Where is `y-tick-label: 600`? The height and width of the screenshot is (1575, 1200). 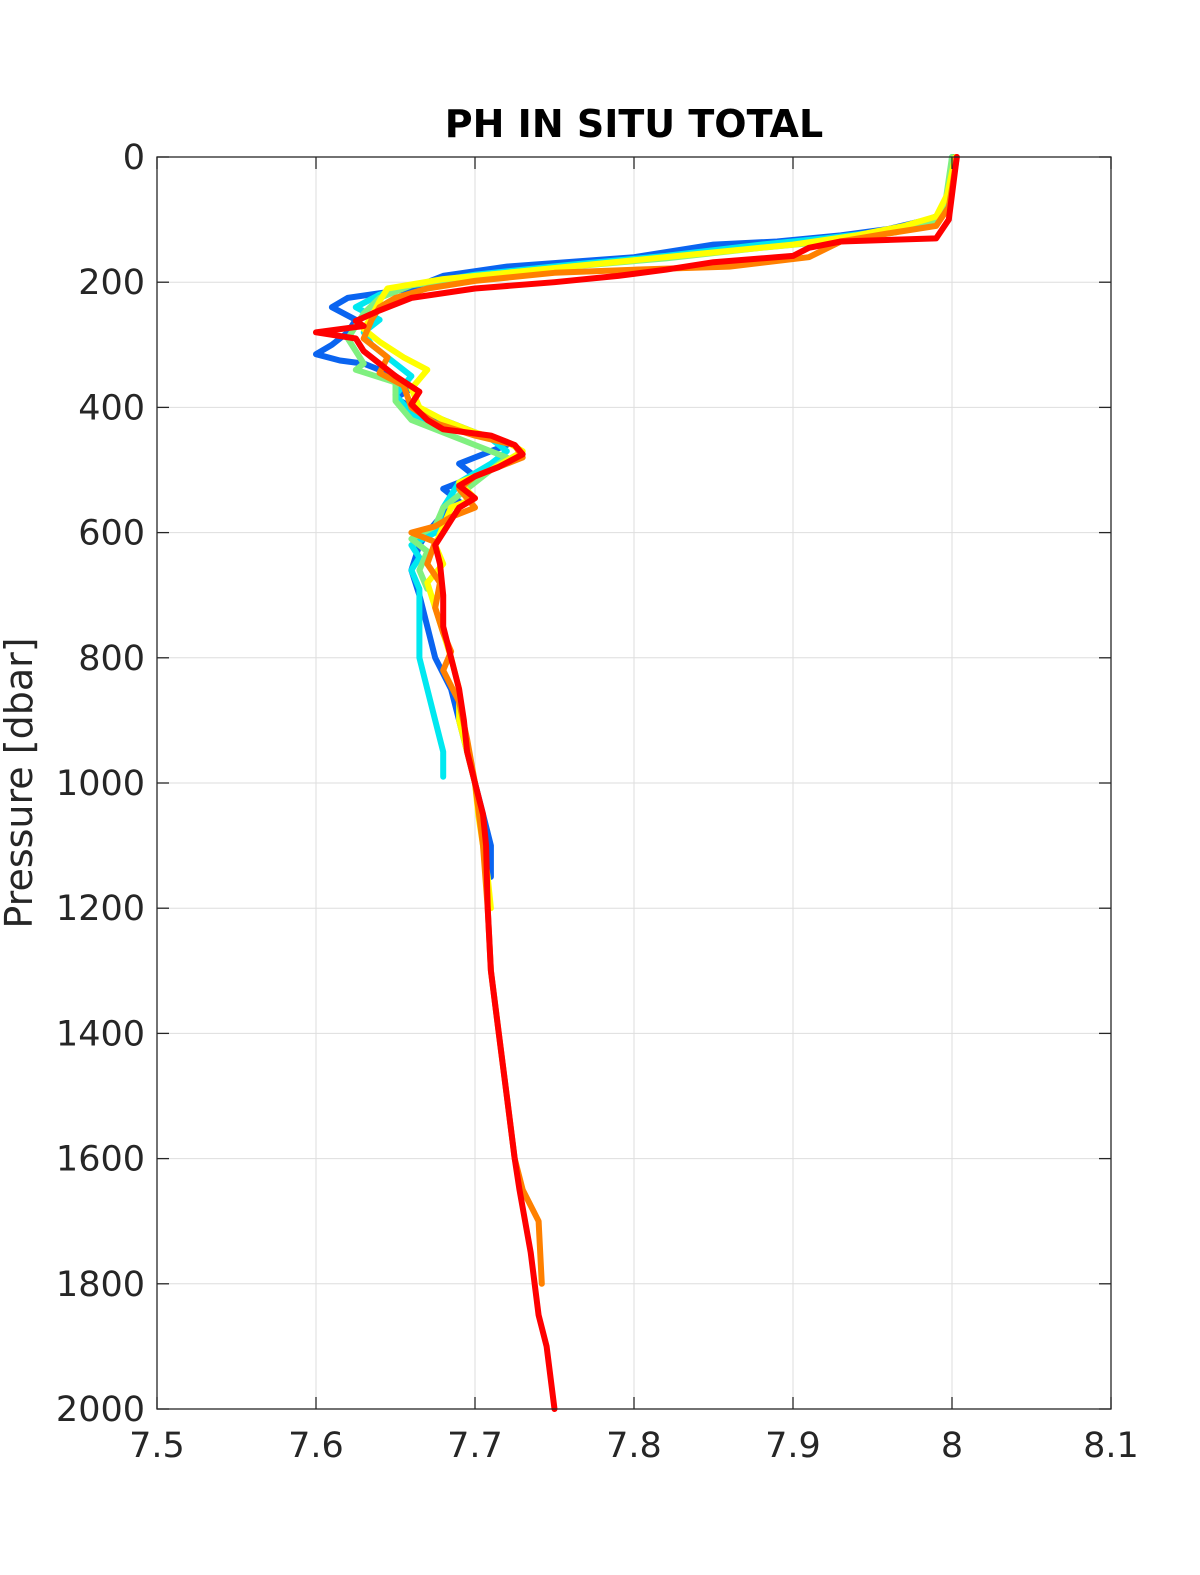 y-tick-label: 600 is located at coordinates (111, 534).